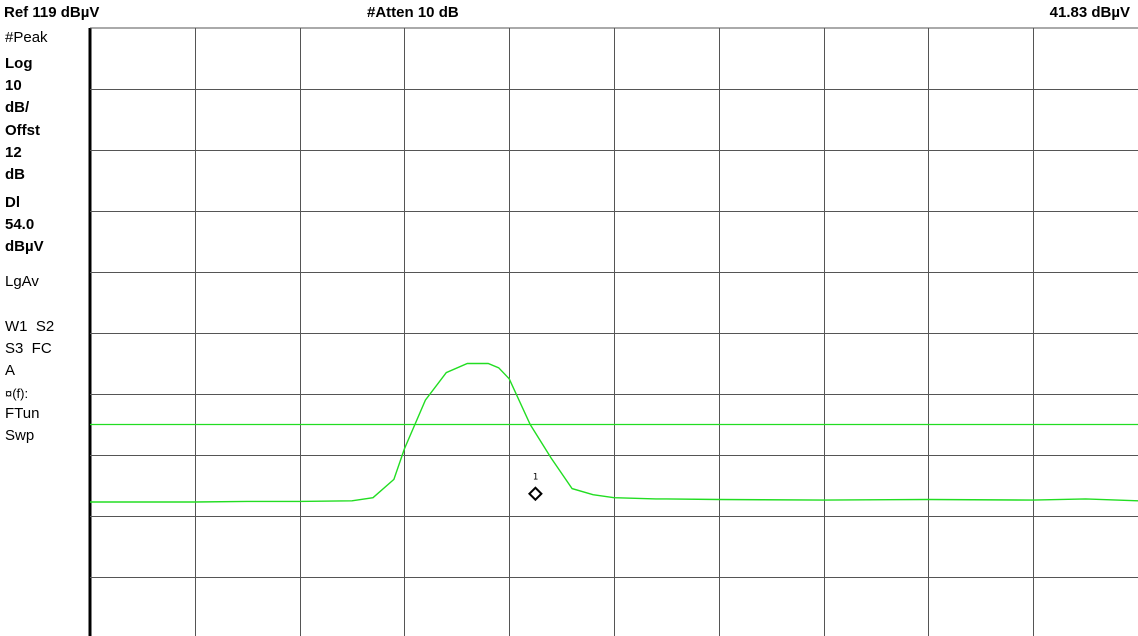 The image size is (1138, 636). I want to click on display-line-unit-label: dBµV, so click(24, 246).